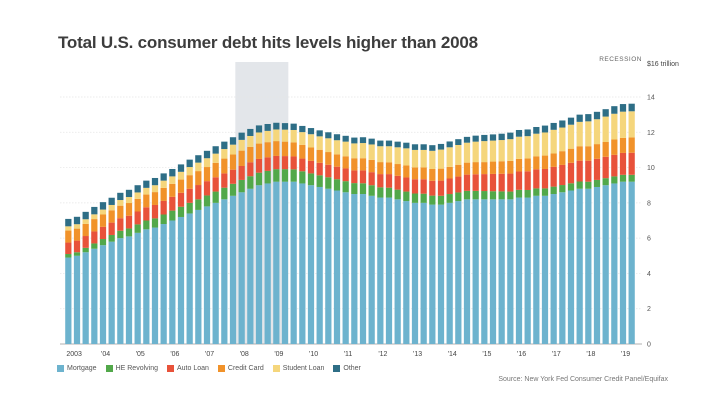 The width and height of the screenshot is (724, 407). Describe the element at coordinates (663, 64) in the screenshot. I see `y-unit-label: $16 trillion` at that location.